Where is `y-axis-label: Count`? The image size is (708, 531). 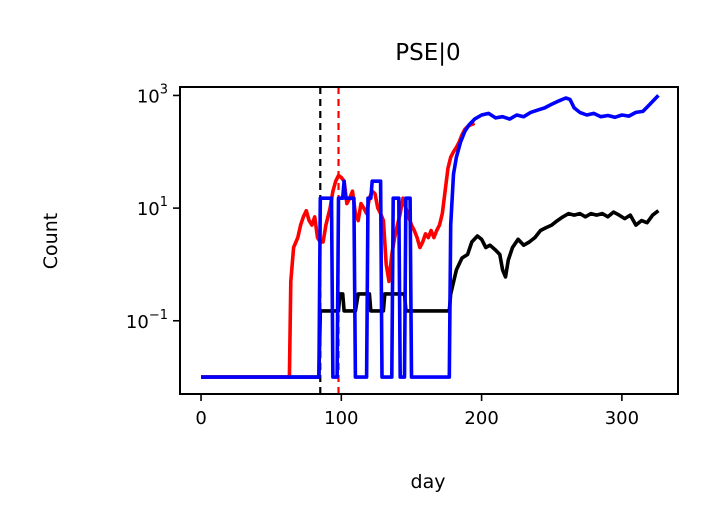 y-axis-label: Count is located at coordinates (51, 241).